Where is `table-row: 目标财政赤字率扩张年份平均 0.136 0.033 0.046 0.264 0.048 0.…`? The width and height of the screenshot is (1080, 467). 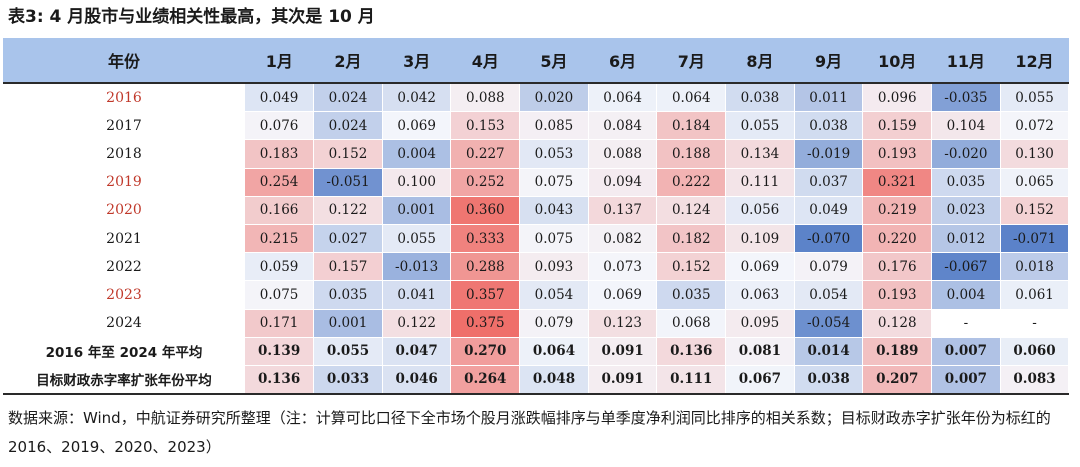 table-row: 目标财政赤字率扩张年份平均 0.136 0.033 0.046 0.264 0.048 0.… is located at coordinates (536, 380).